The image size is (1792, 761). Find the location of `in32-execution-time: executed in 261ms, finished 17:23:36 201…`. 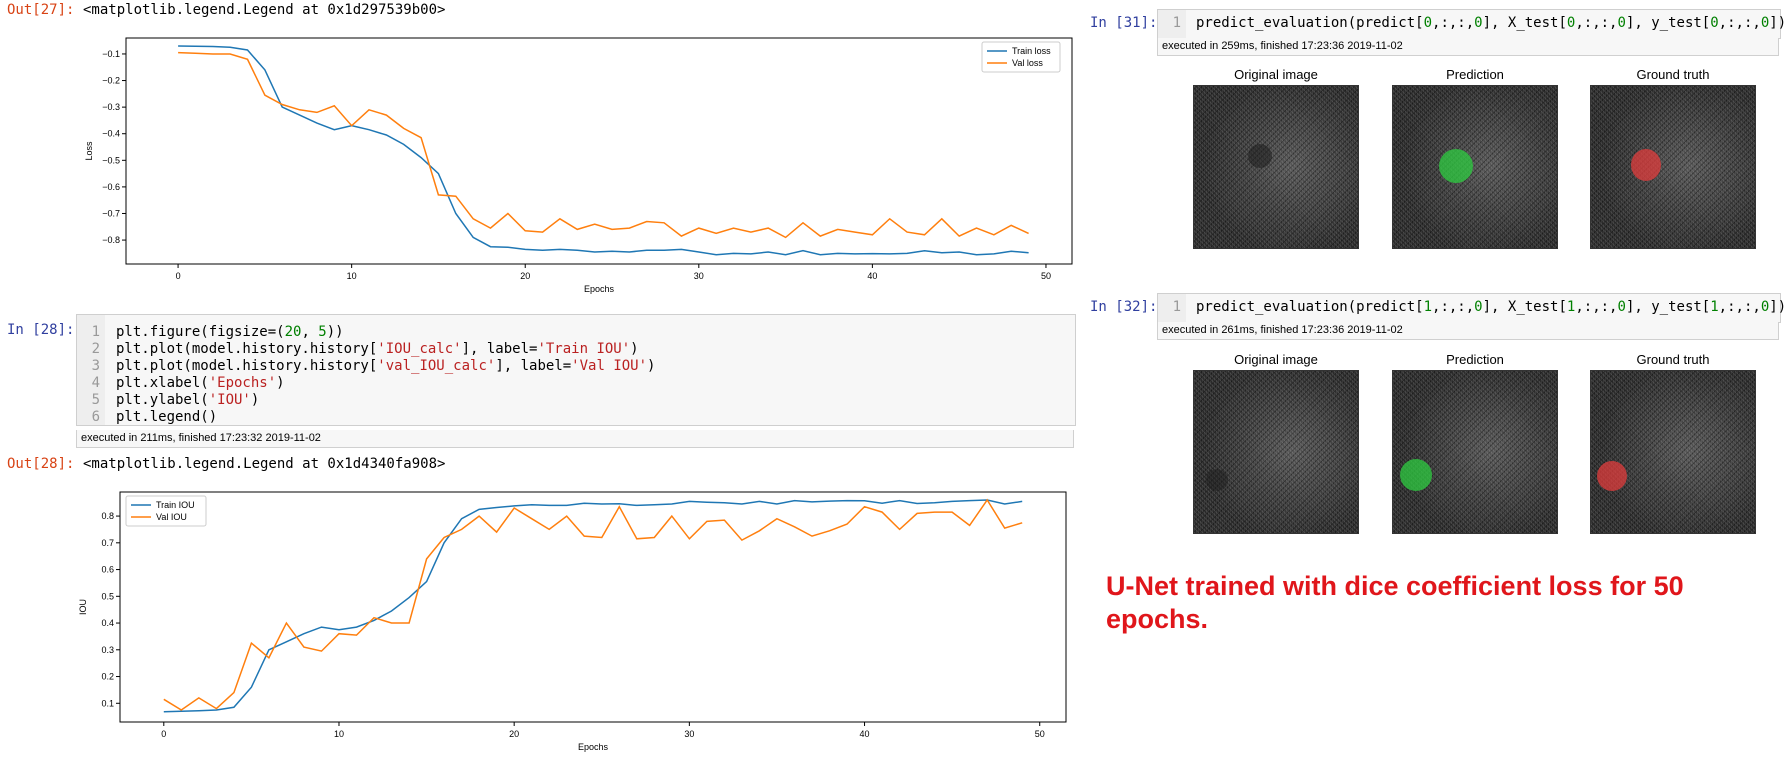

in32-execution-time: executed in 261ms, finished 17:23:36 201… is located at coordinates (1468, 331).